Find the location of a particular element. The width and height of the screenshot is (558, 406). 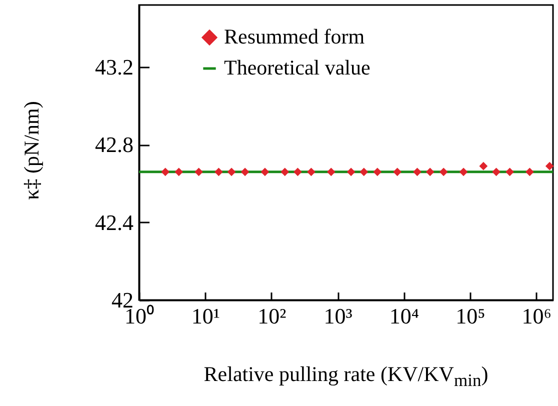

y-tick-label: 43.2 is located at coordinates (114, 67).